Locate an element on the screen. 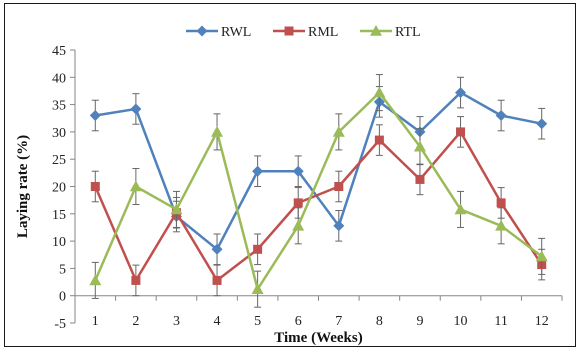 The image size is (582, 354). y-tick-label: 45 is located at coordinates (59, 51).